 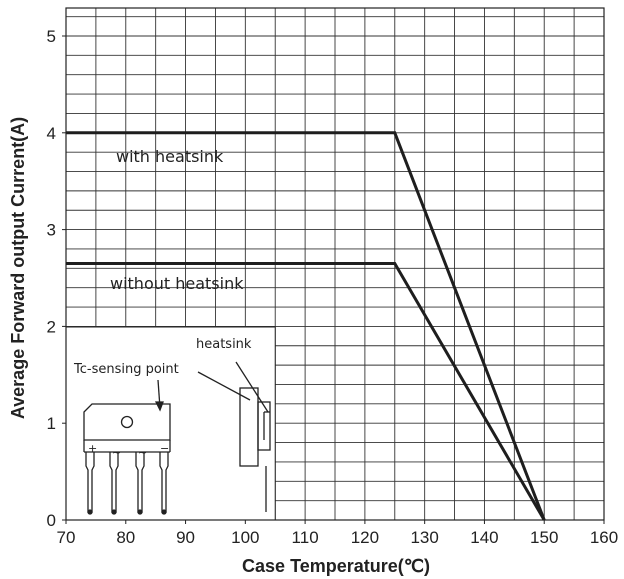 What do you see at coordinates (484, 537) in the screenshot?
I see `x-tick-label: 140` at bounding box center [484, 537].